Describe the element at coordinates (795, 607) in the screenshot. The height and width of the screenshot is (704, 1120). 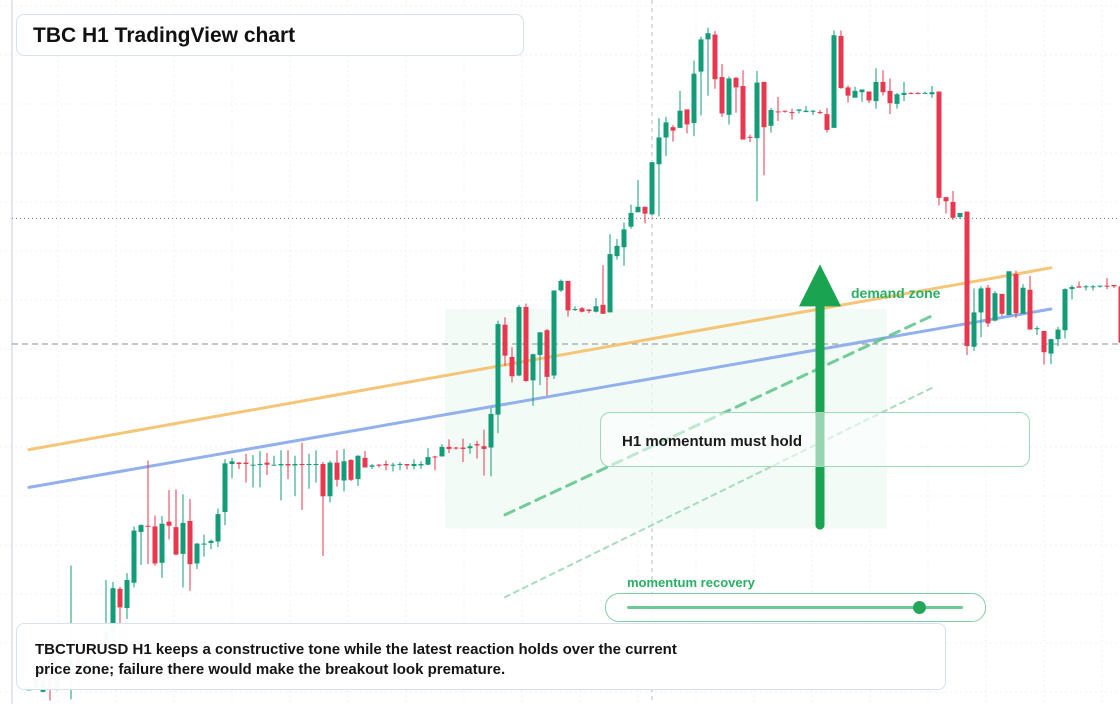
I see `momentum-meter-track` at that location.